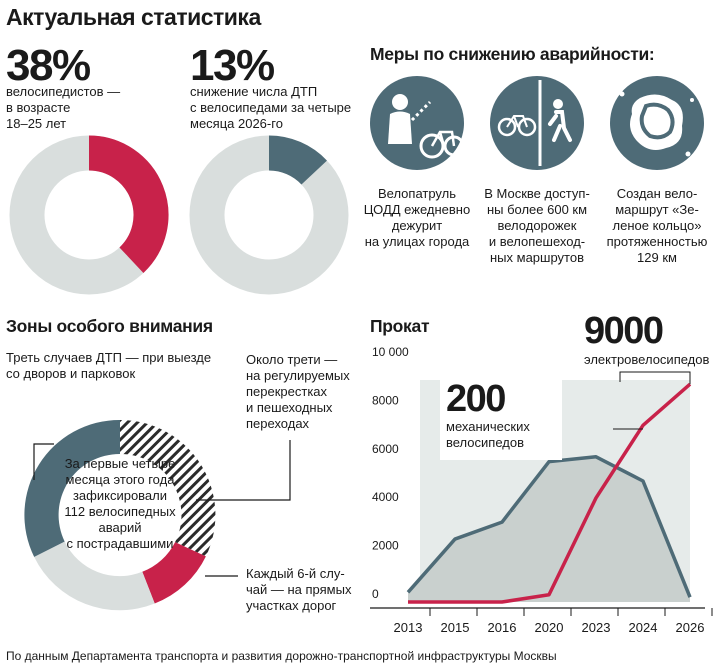 Image resolution: width=720 pixels, height=667 pixels. I want to click on zone-segment-straight-roads, so click(174, 573).